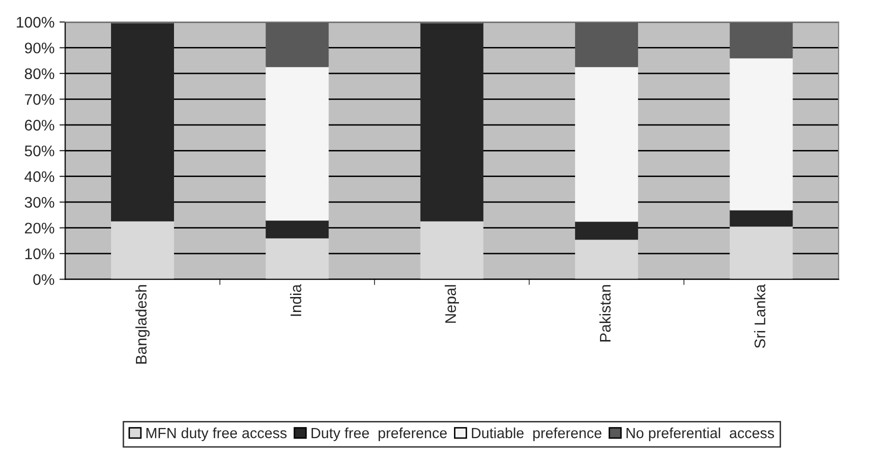 The image size is (869, 449). Describe the element at coordinates (39, 74) in the screenshot. I see `y-tick-label: 80%` at that location.